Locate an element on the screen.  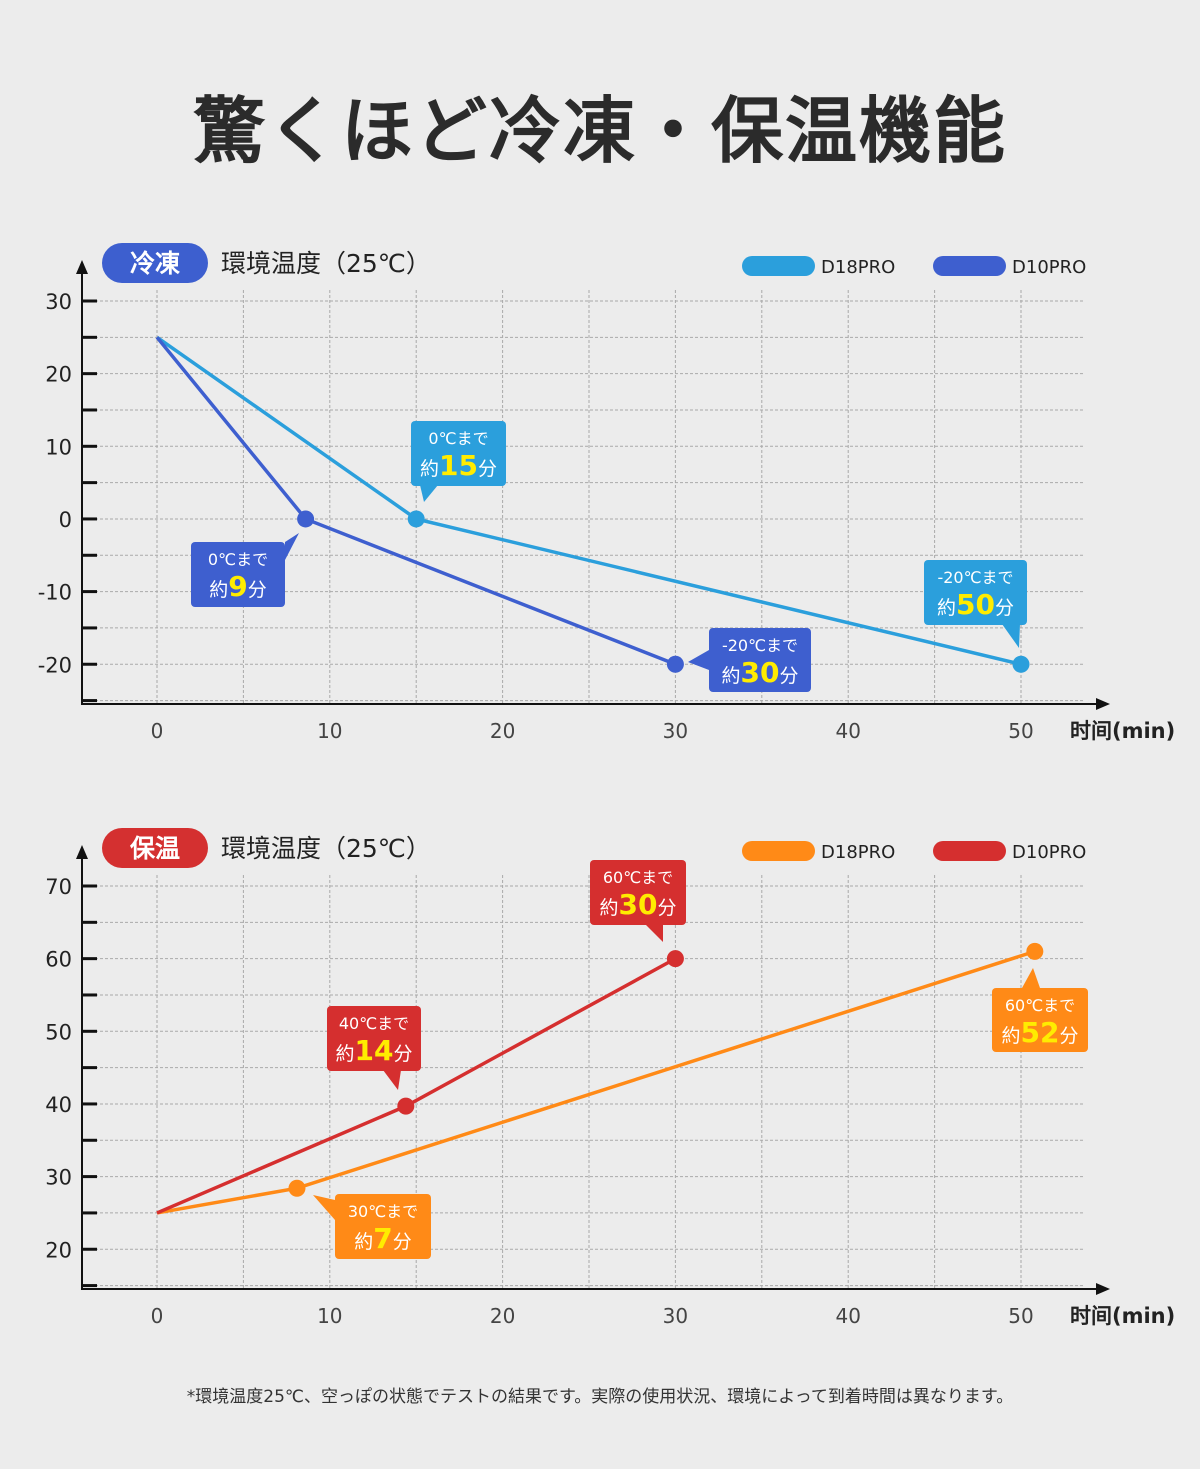
callout-duration: 約7分 is located at coordinates (383, 1238).